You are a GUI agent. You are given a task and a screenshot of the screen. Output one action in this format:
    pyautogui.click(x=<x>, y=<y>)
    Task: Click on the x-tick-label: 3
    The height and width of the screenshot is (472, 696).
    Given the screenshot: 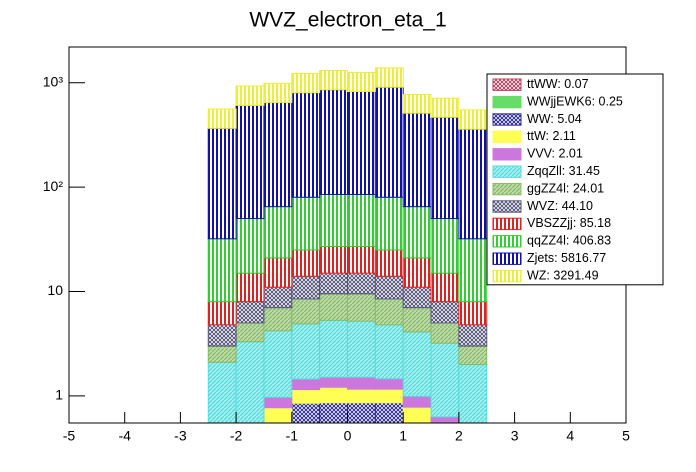 What is the action you would take?
    pyautogui.click(x=515, y=436)
    